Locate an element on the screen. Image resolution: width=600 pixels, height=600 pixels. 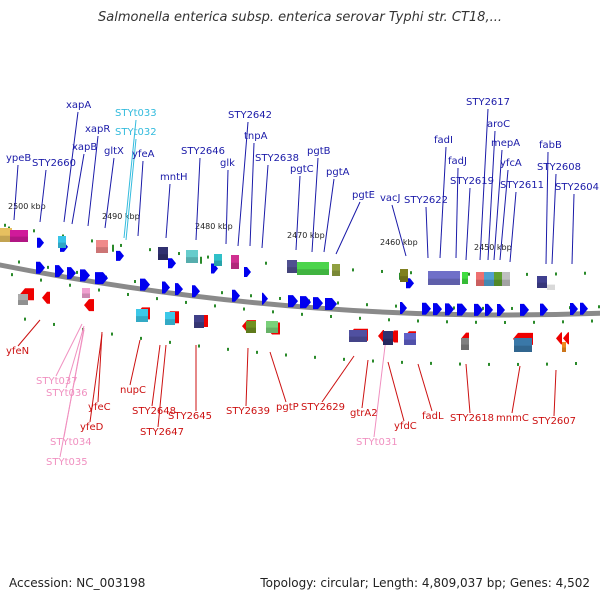
gene-label-STY2607: STY2607 is located at coordinates (554, 421).